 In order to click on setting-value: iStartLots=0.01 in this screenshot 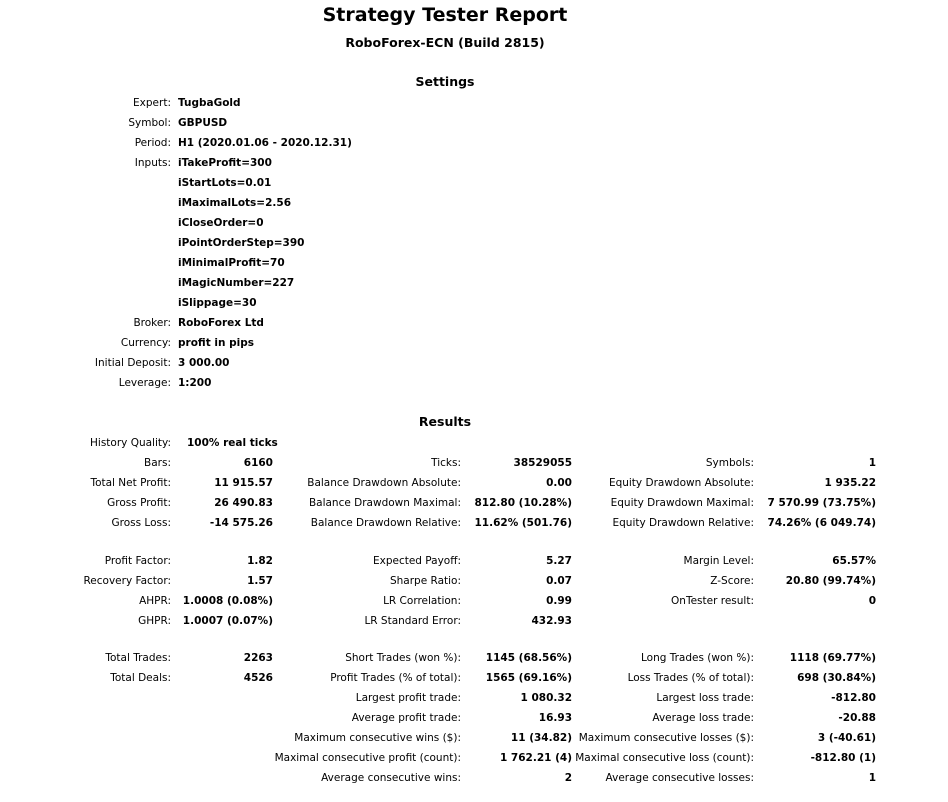, I will do `click(225, 183)`.